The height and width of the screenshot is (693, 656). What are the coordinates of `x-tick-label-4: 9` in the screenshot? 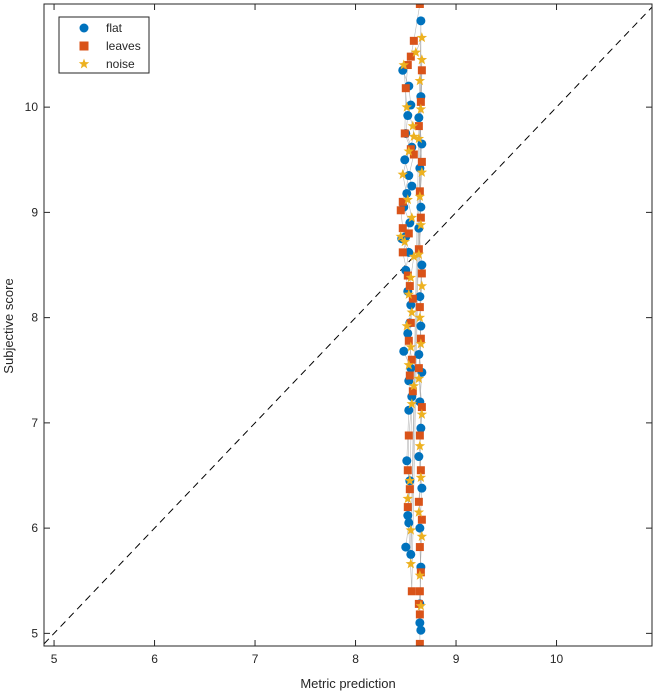 It's located at (456, 659).